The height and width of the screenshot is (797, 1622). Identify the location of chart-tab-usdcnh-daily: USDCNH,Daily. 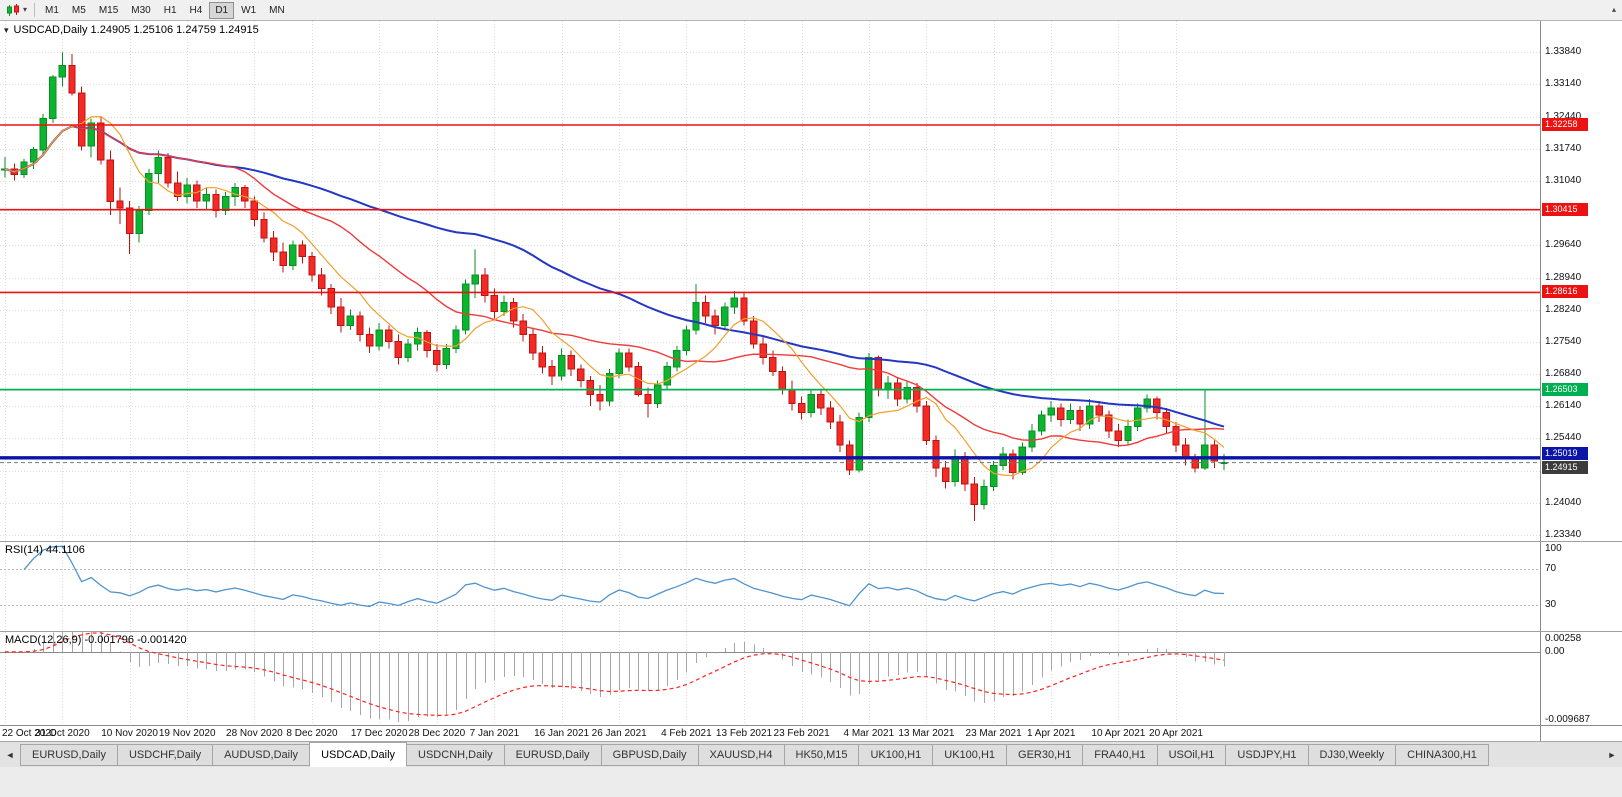
(455, 754).